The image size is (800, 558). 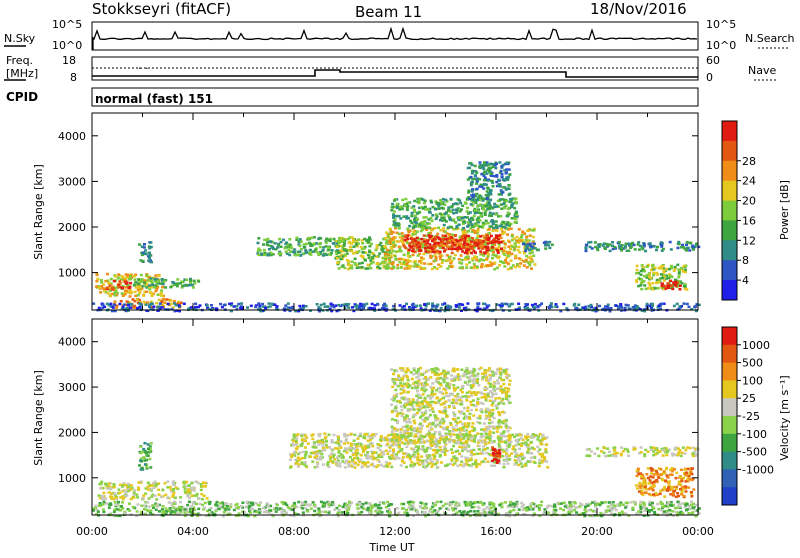 I want to click on colorbar-tick-label: -25, so click(x=751, y=416).